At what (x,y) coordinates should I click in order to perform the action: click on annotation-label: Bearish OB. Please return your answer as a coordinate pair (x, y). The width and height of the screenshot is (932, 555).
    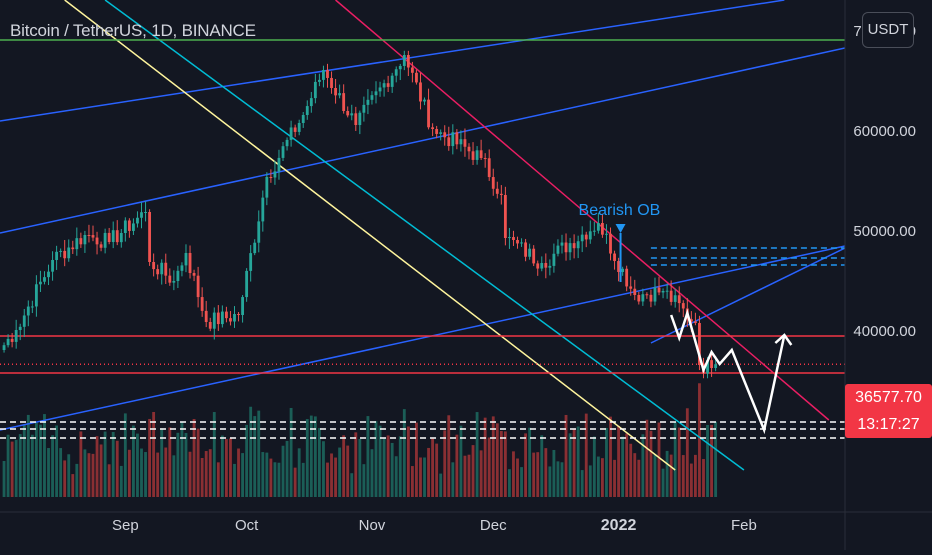
    Looking at the image, I should click on (620, 210).